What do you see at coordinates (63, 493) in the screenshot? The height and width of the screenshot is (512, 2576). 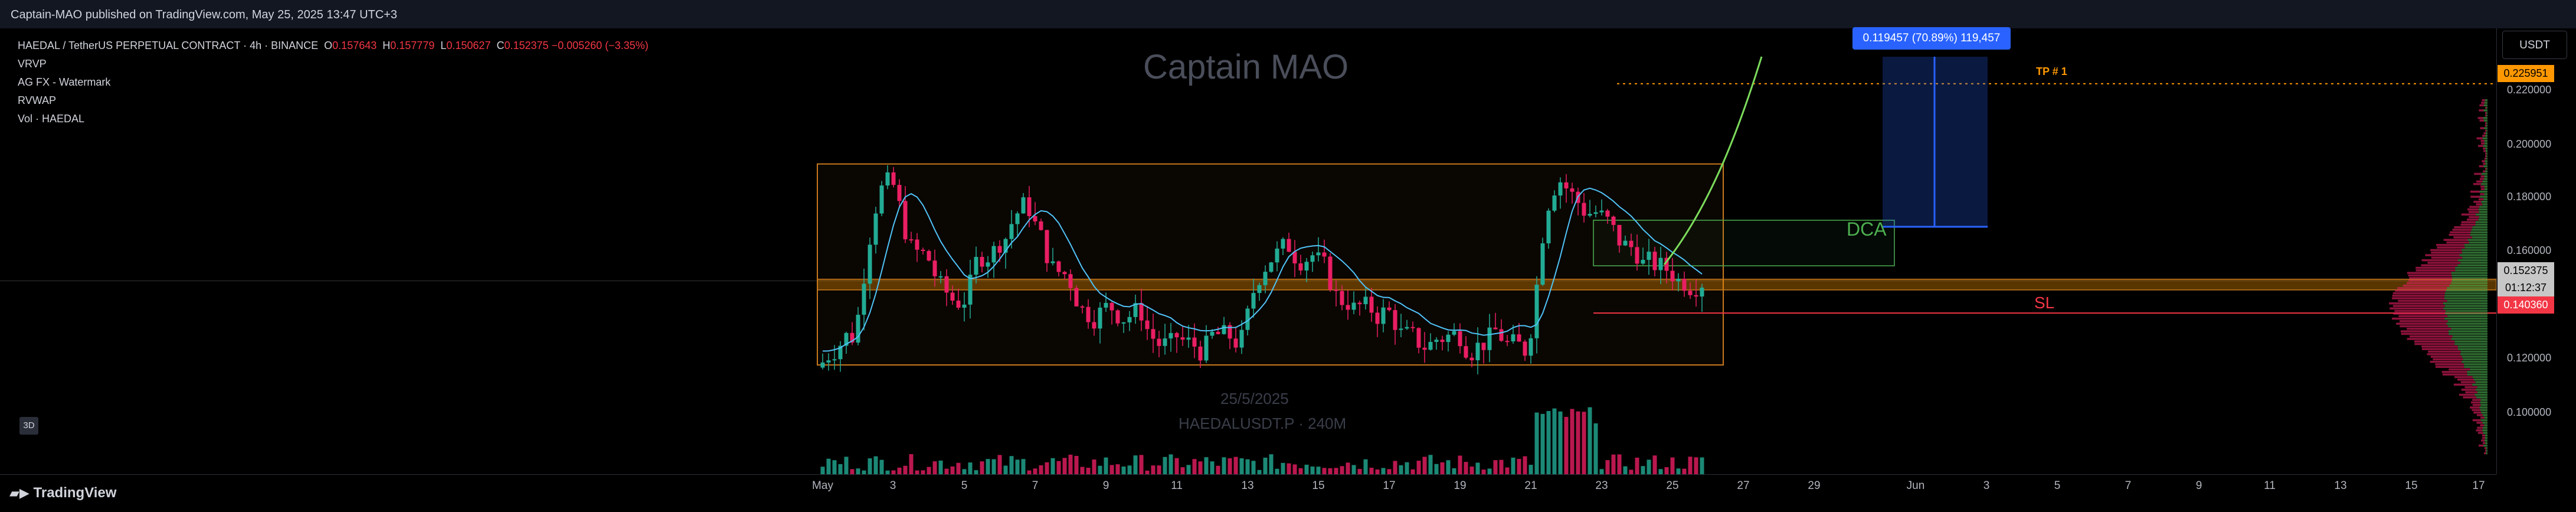 I see `tradingview-logo: ▰▶ TradingView` at bounding box center [63, 493].